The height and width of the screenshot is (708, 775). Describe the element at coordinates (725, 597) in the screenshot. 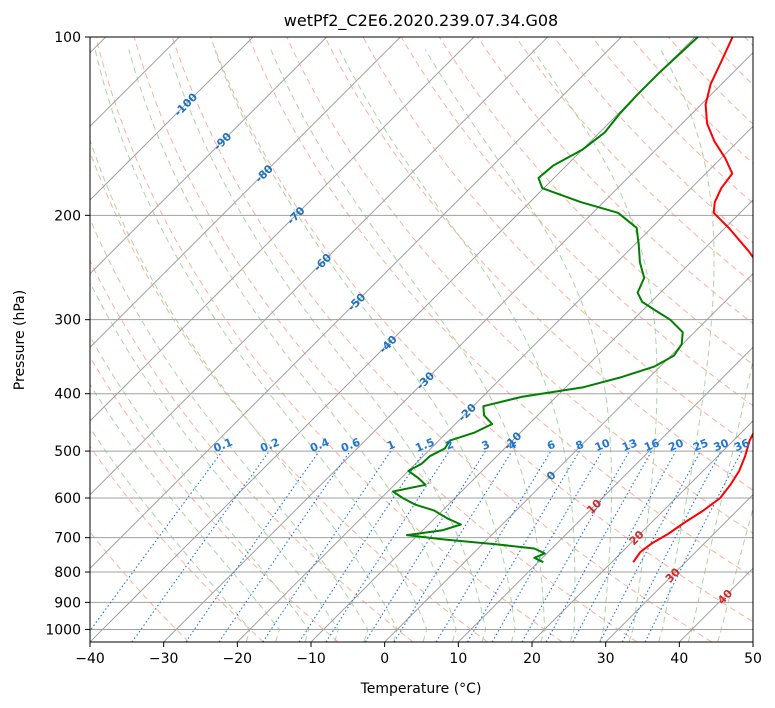

I see `isotherm-label: 40` at that location.